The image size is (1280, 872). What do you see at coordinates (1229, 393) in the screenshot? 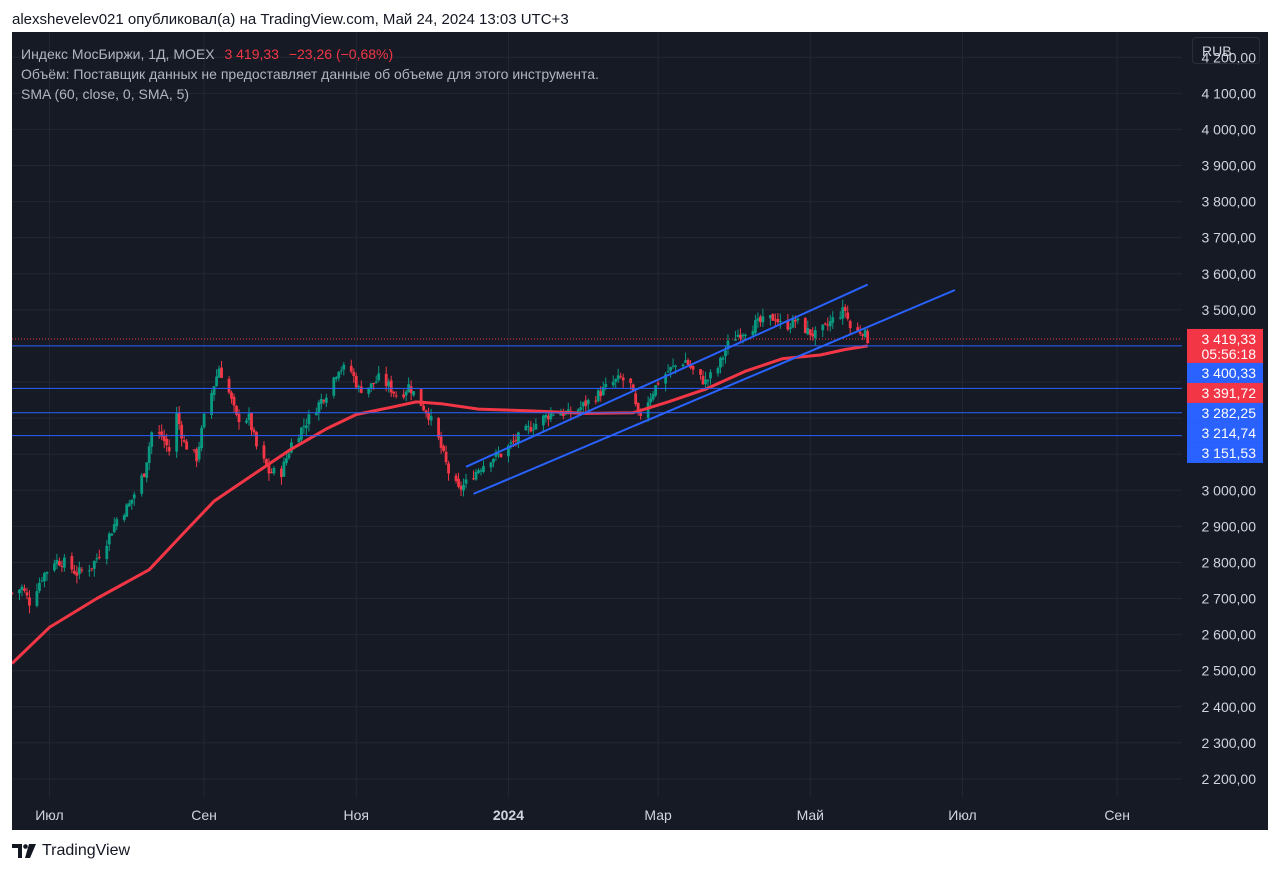
I see `price-label-text: 3 391,72` at bounding box center [1229, 393].